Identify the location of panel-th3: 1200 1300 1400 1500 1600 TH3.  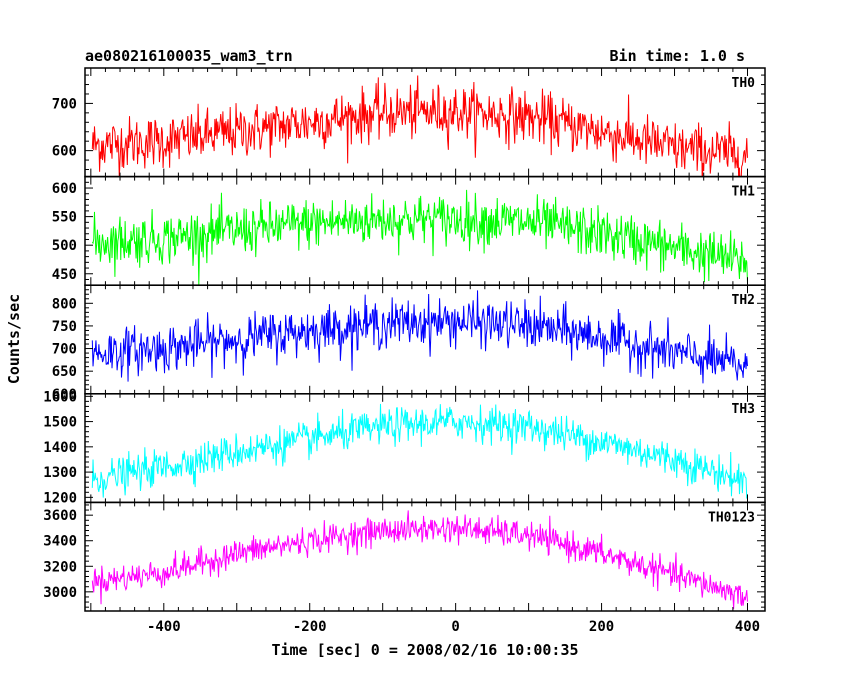
(404, 447).